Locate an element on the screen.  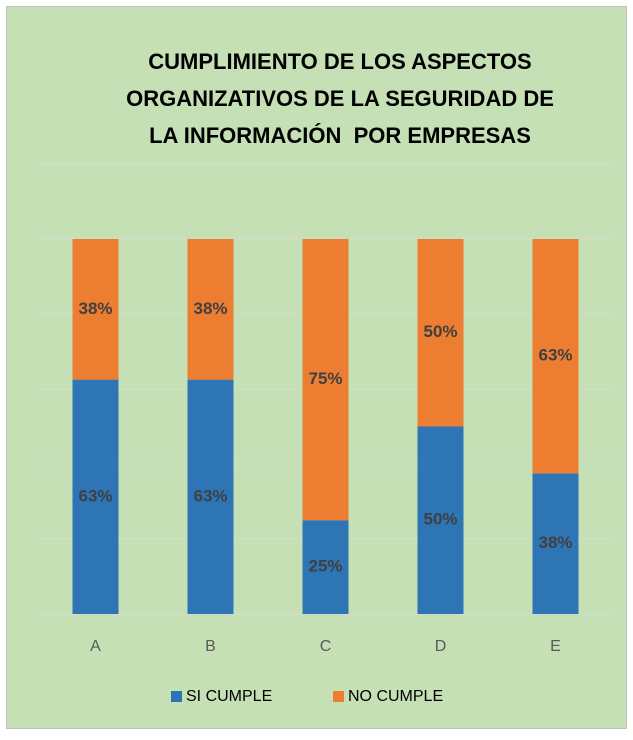
chart-title: LA INFORMACIÓN POR EMPRESAS is located at coordinates (340, 135).